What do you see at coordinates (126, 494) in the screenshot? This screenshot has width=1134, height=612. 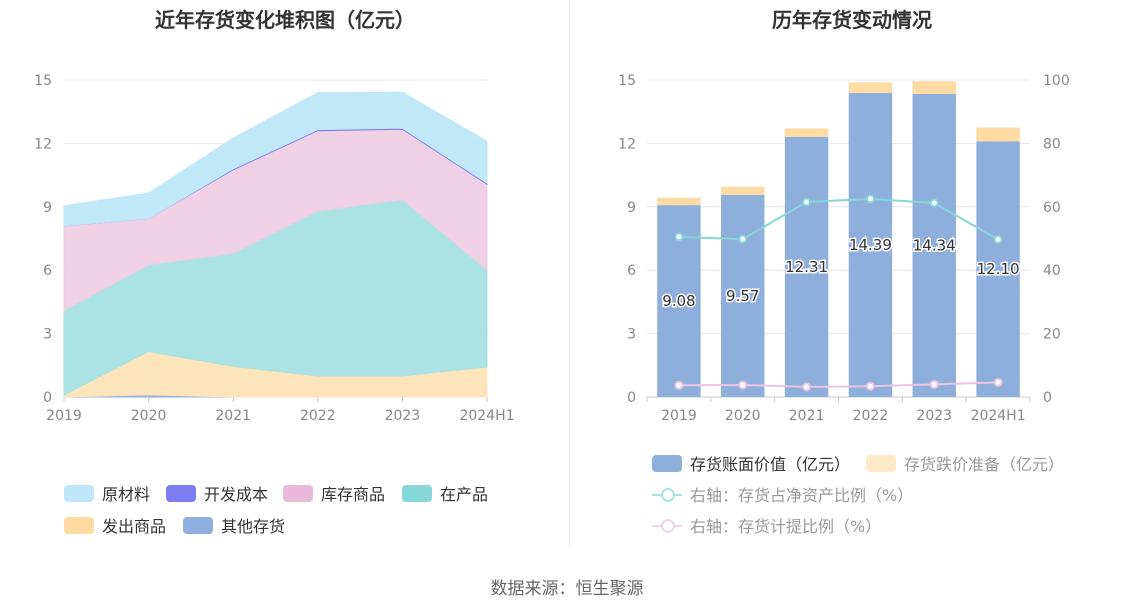 I see `legend-label: 原材料` at bounding box center [126, 494].